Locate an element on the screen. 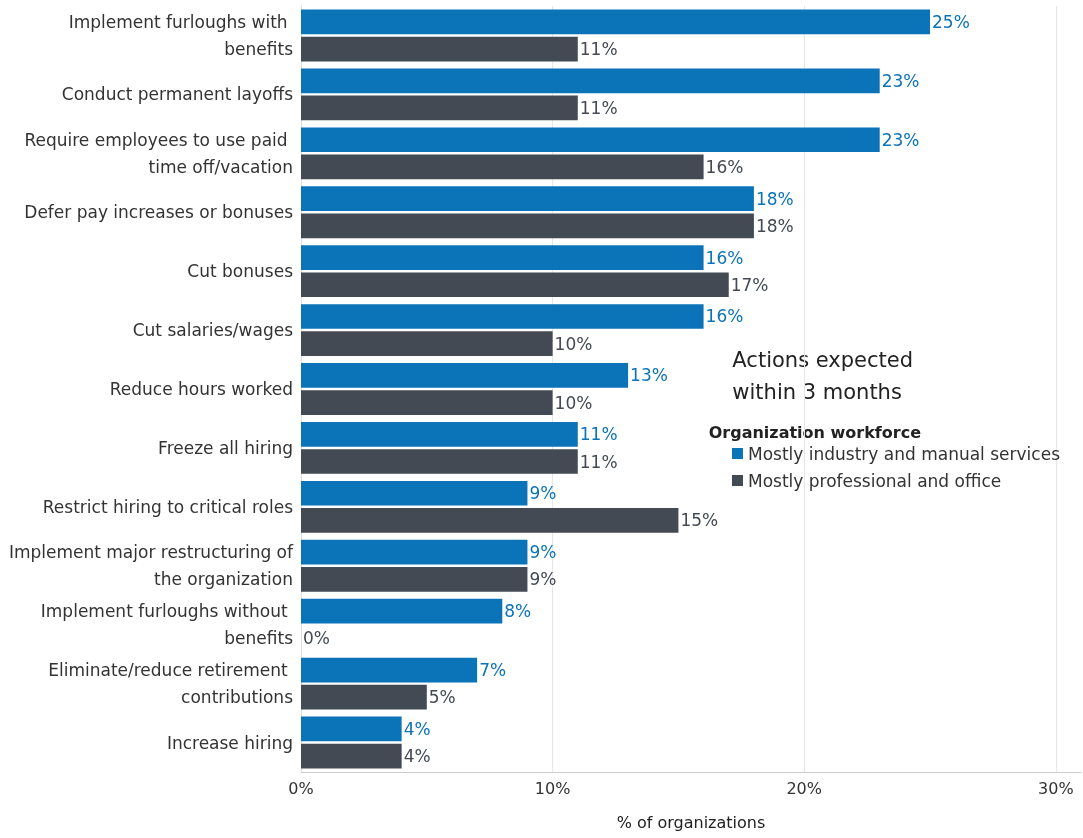 Image resolution: width=1083 pixels, height=838 pixels. data-label: 5% is located at coordinates (442, 697).